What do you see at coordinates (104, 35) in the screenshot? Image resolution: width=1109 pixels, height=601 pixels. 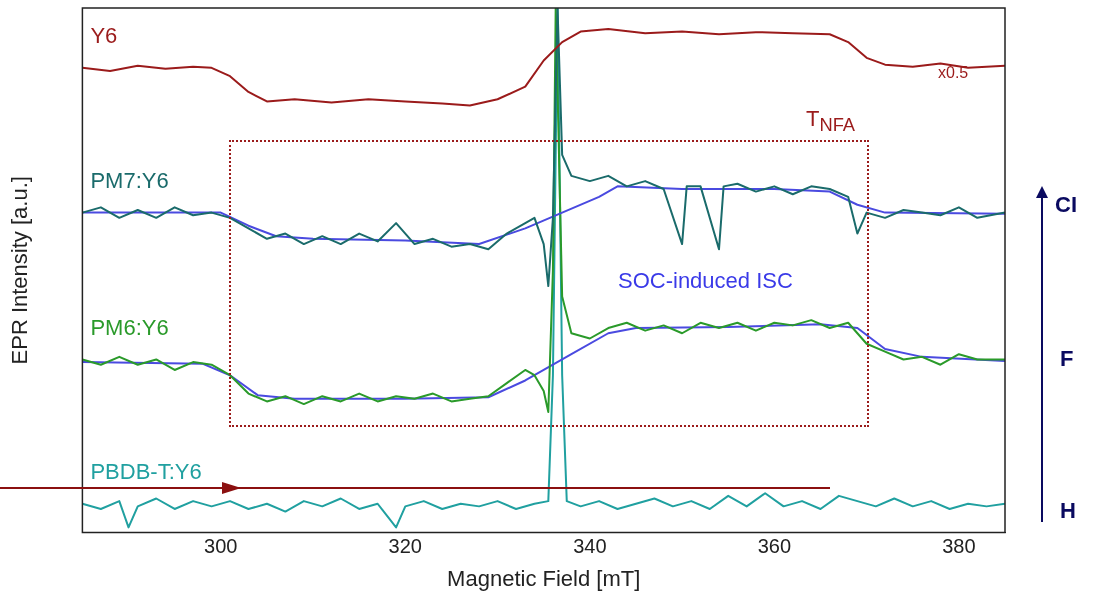 I see `series-label: Y6` at bounding box center [104, 35].